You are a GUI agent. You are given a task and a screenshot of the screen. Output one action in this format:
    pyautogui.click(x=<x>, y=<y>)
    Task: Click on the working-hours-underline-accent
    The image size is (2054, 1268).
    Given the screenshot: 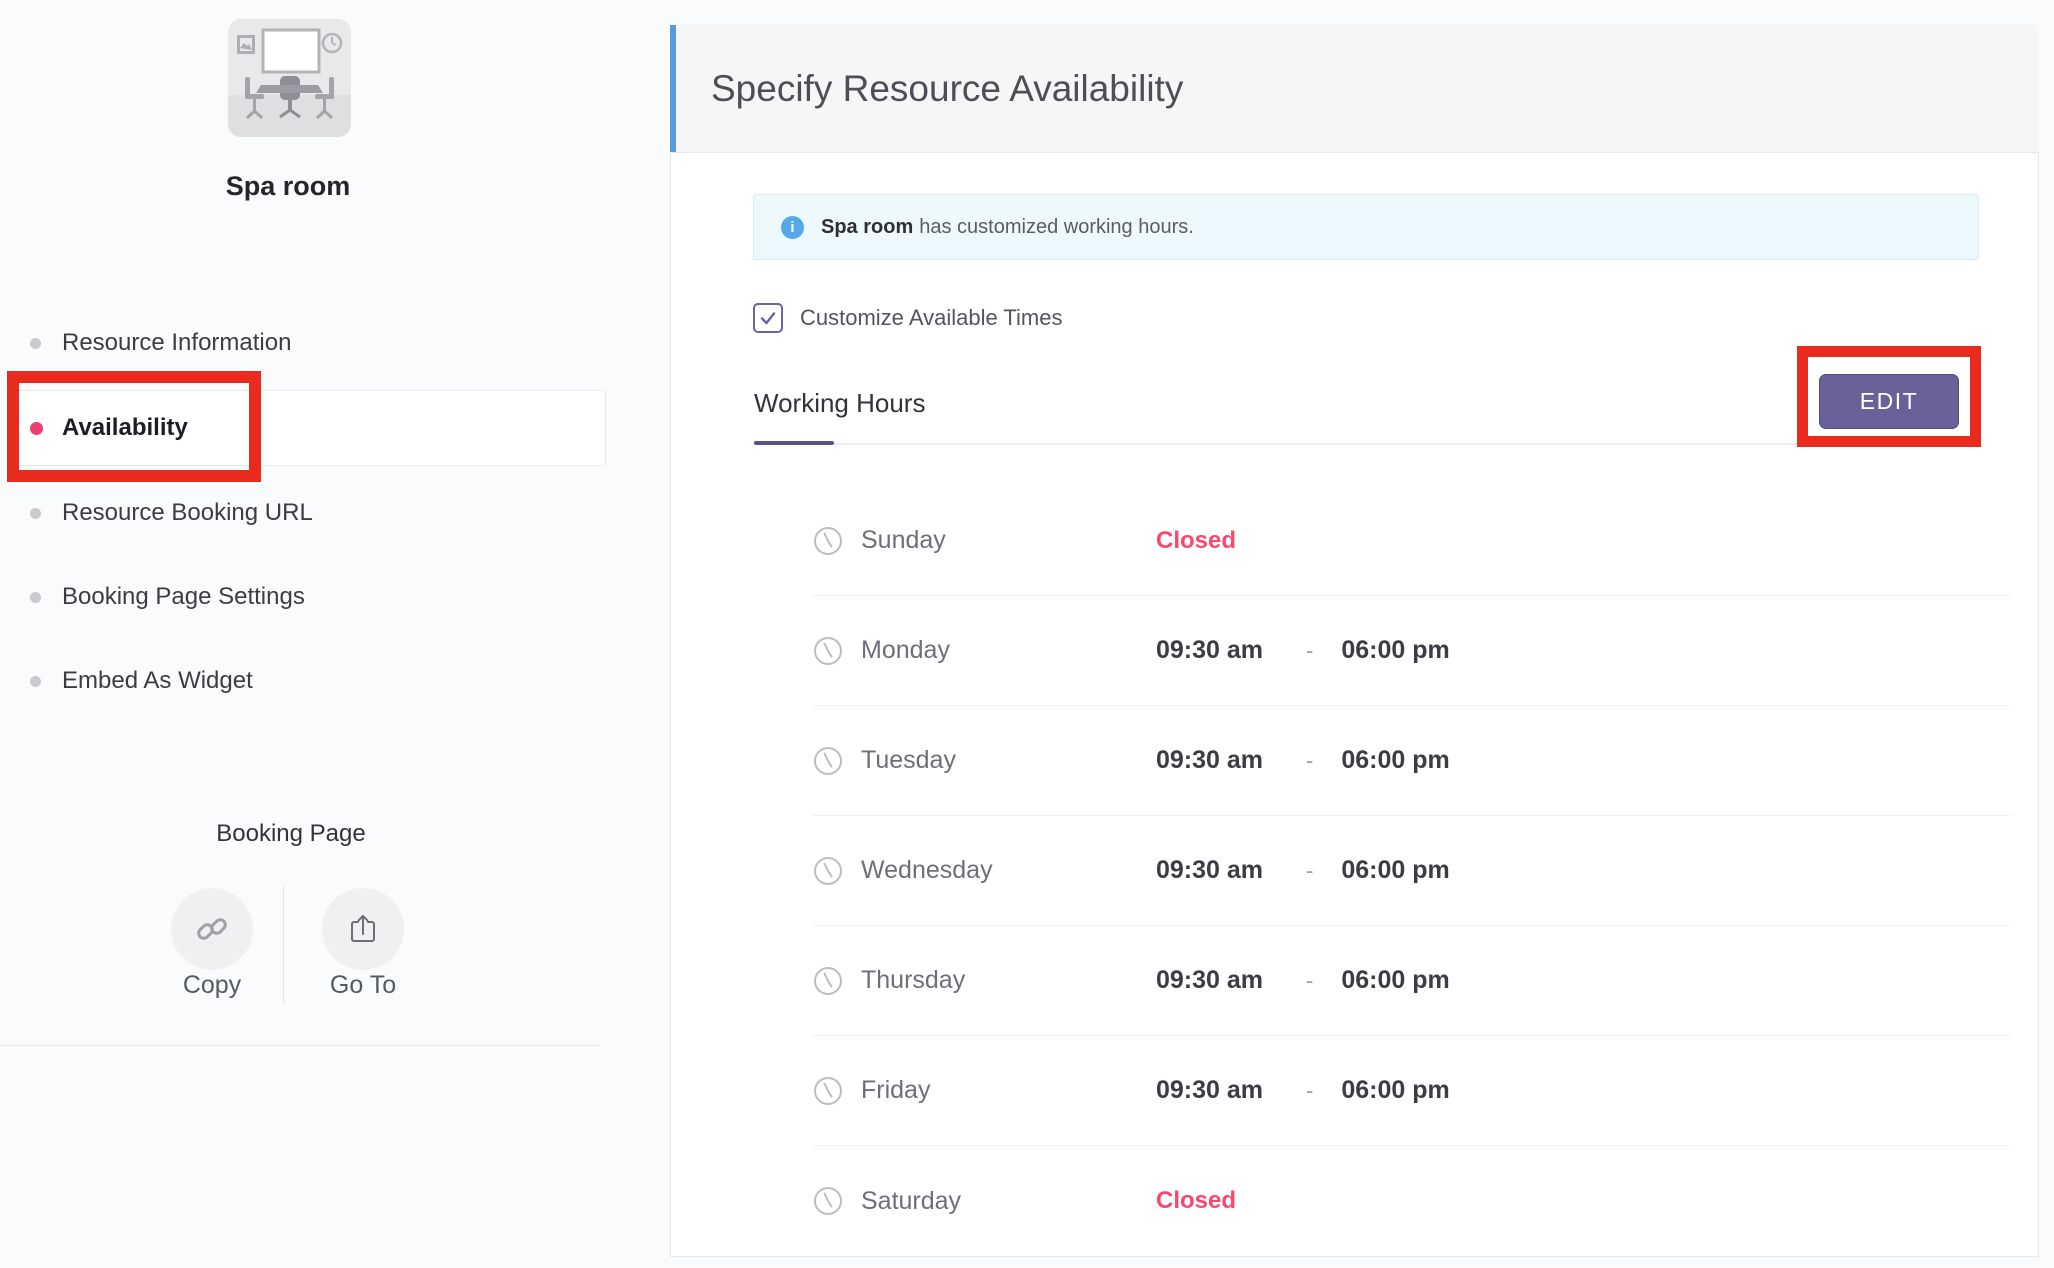 What is the action you would take?
    pyautogui.click(x=794, y=443)
    